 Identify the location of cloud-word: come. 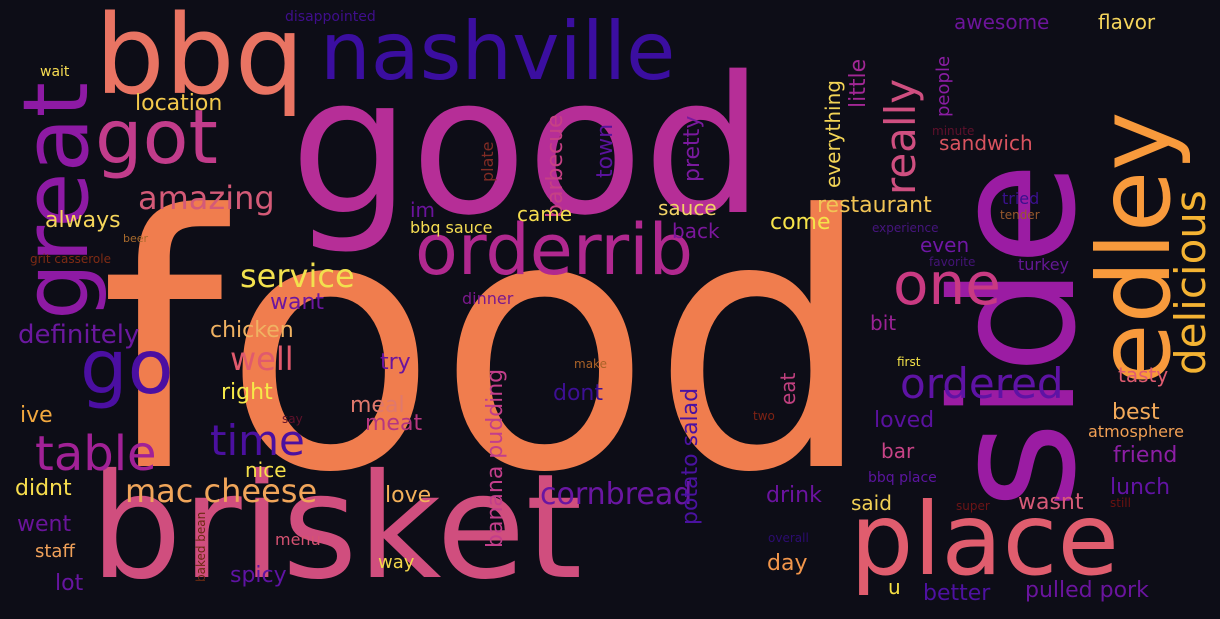
(800, 222).